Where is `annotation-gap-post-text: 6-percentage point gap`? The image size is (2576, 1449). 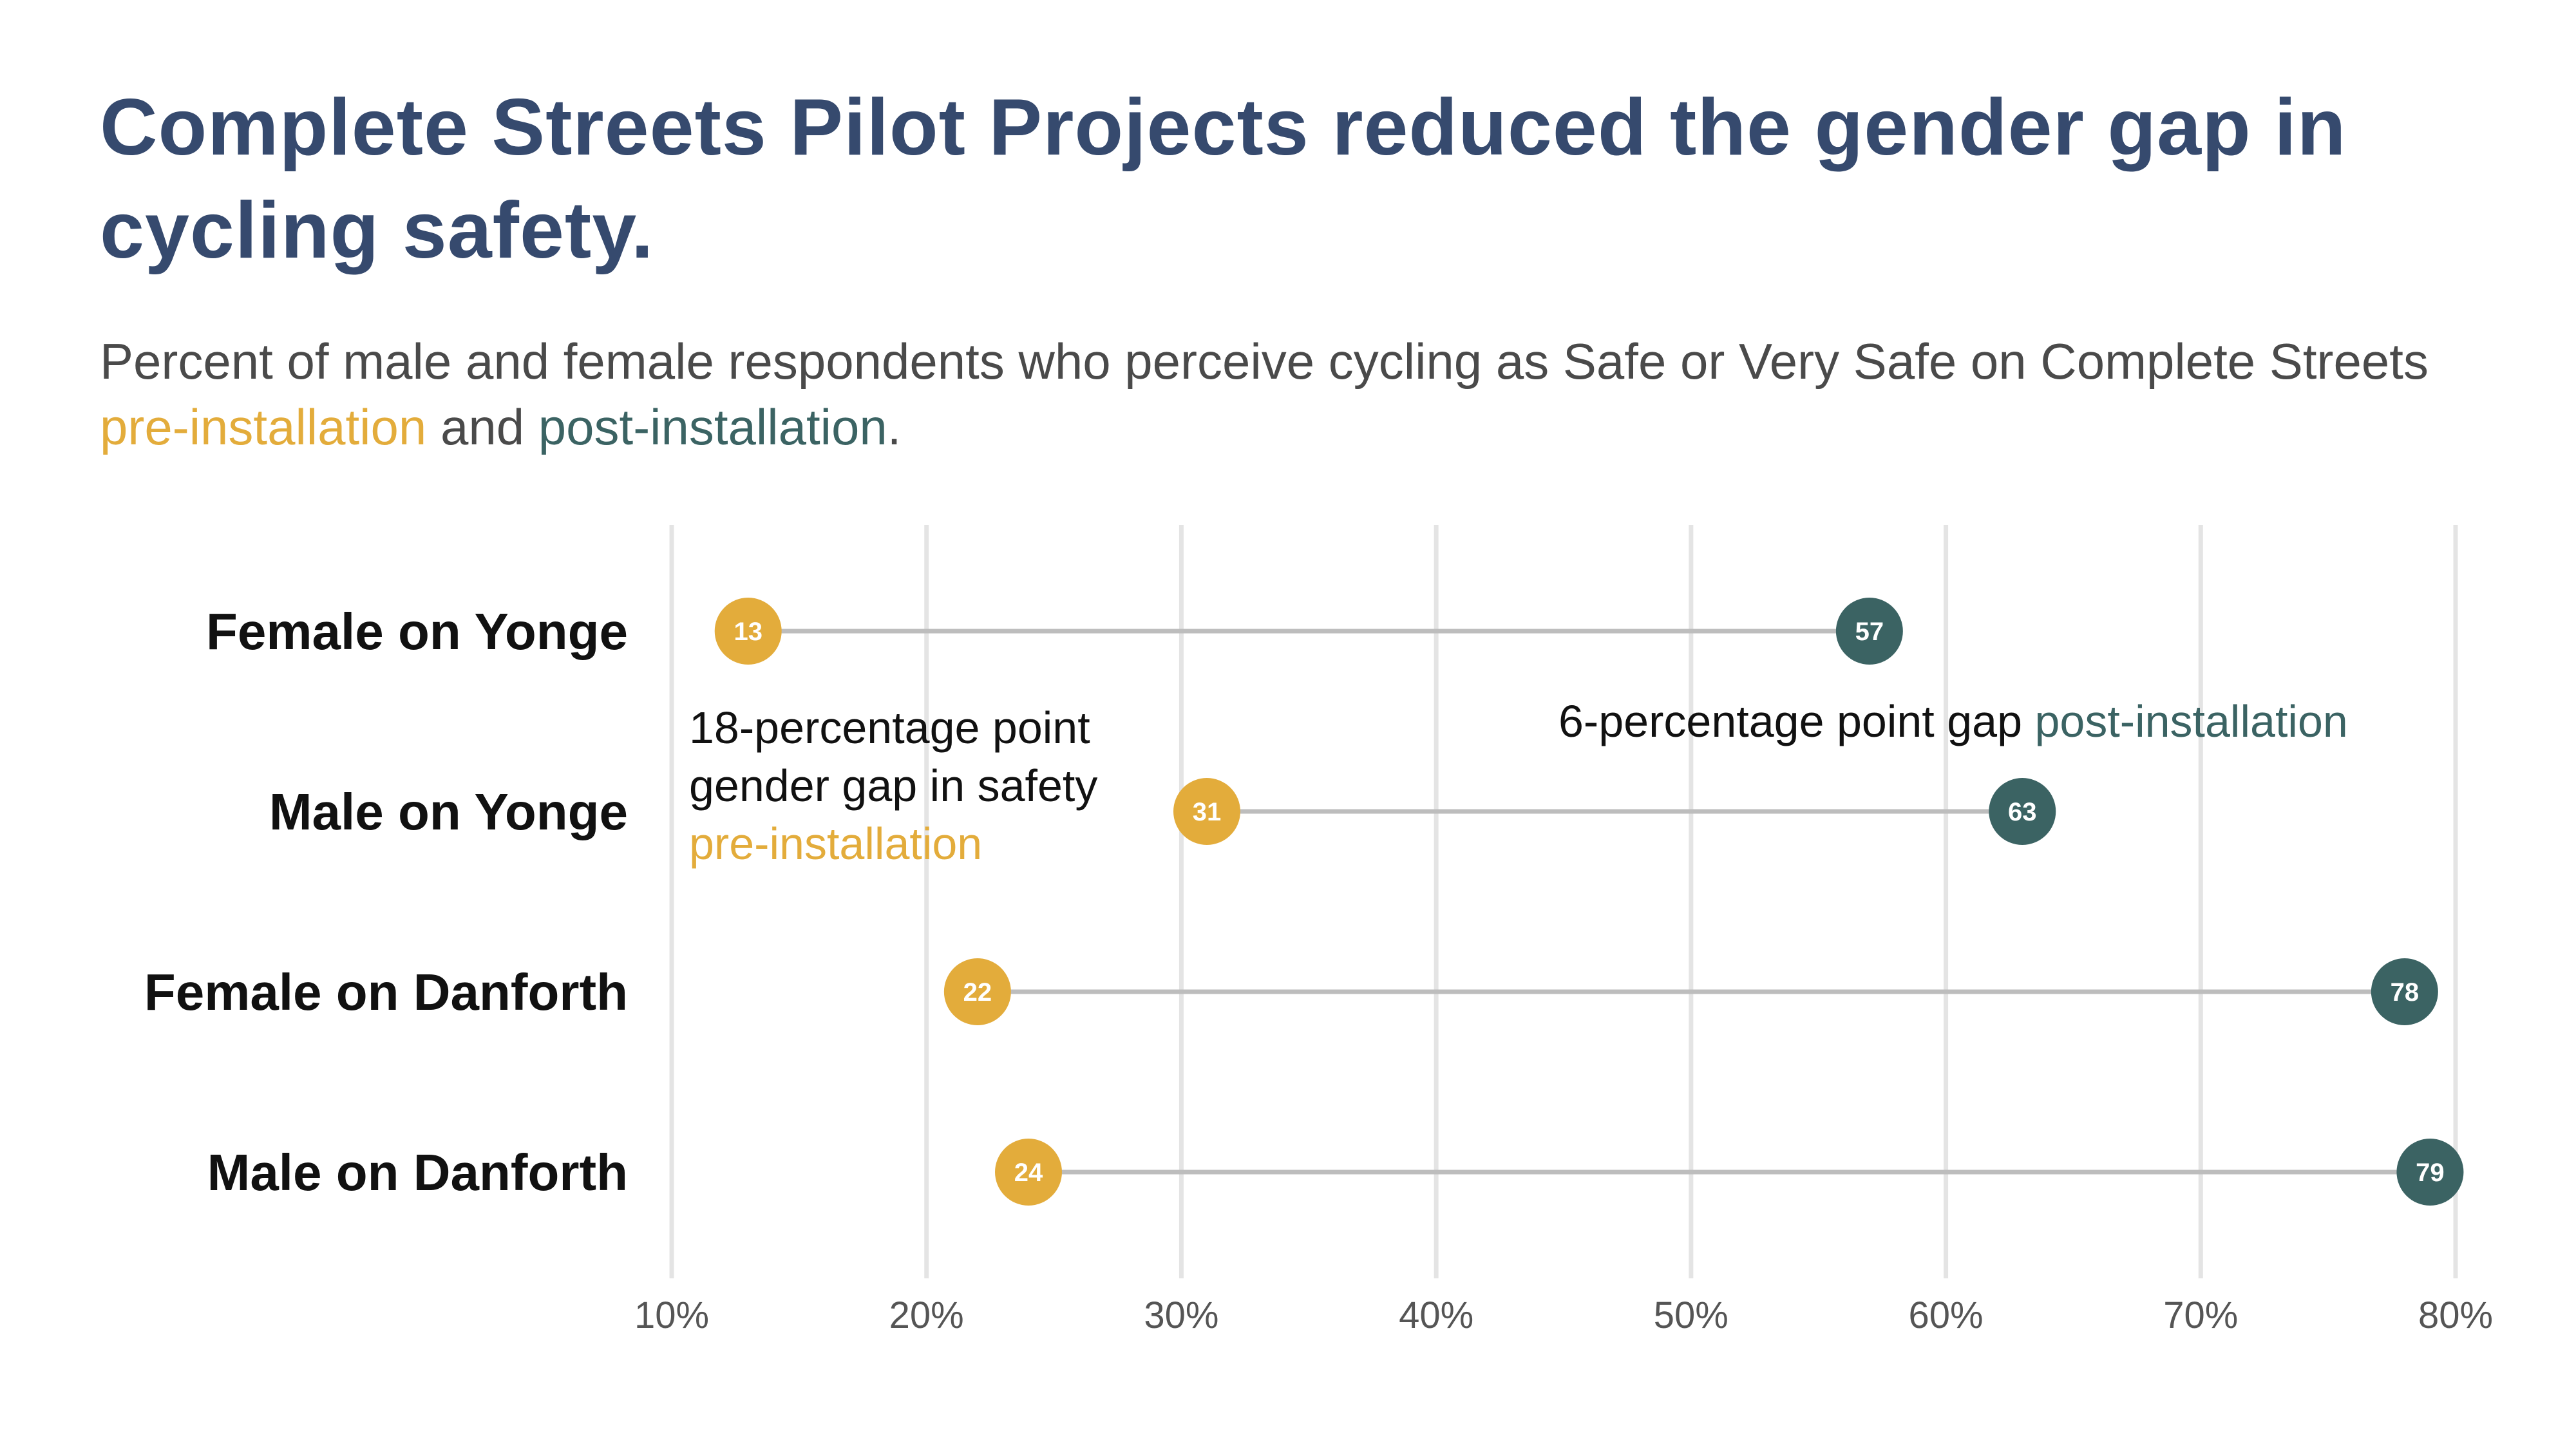
annotation-gap-post-text: 6-percentage point gap is located at coordinates (1797, 721).